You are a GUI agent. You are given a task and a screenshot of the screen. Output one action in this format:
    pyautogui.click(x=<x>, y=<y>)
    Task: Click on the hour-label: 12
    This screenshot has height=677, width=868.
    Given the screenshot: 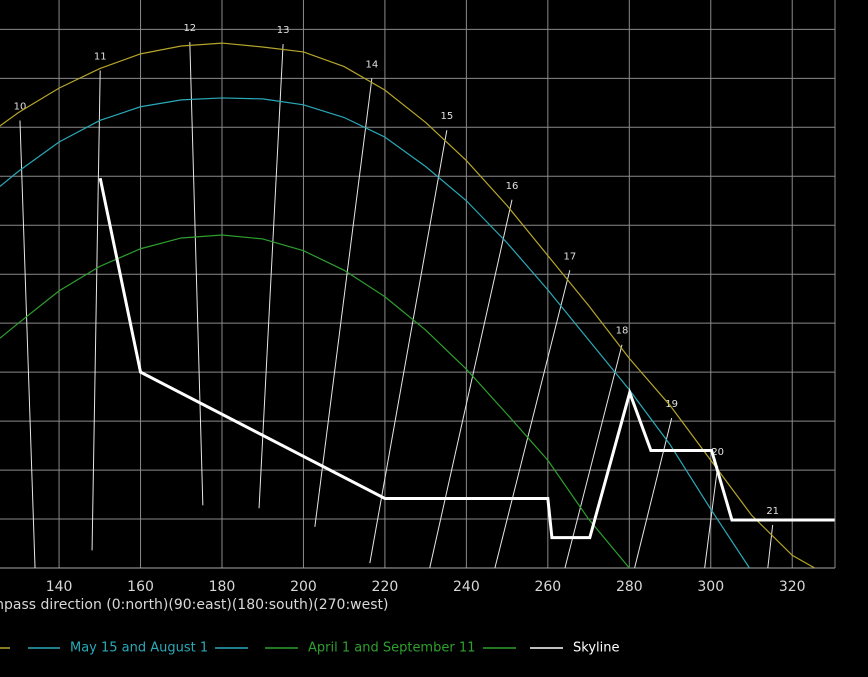 What is the action you would take?
    pyautogui.click(x=189, y=28)
    